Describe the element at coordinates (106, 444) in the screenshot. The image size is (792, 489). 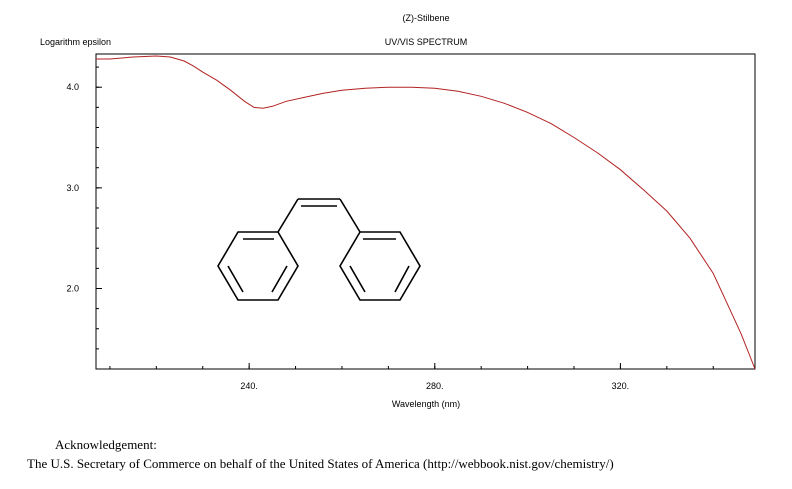
I see `acknowledgement-heading: Acknowledgement:` at that location.